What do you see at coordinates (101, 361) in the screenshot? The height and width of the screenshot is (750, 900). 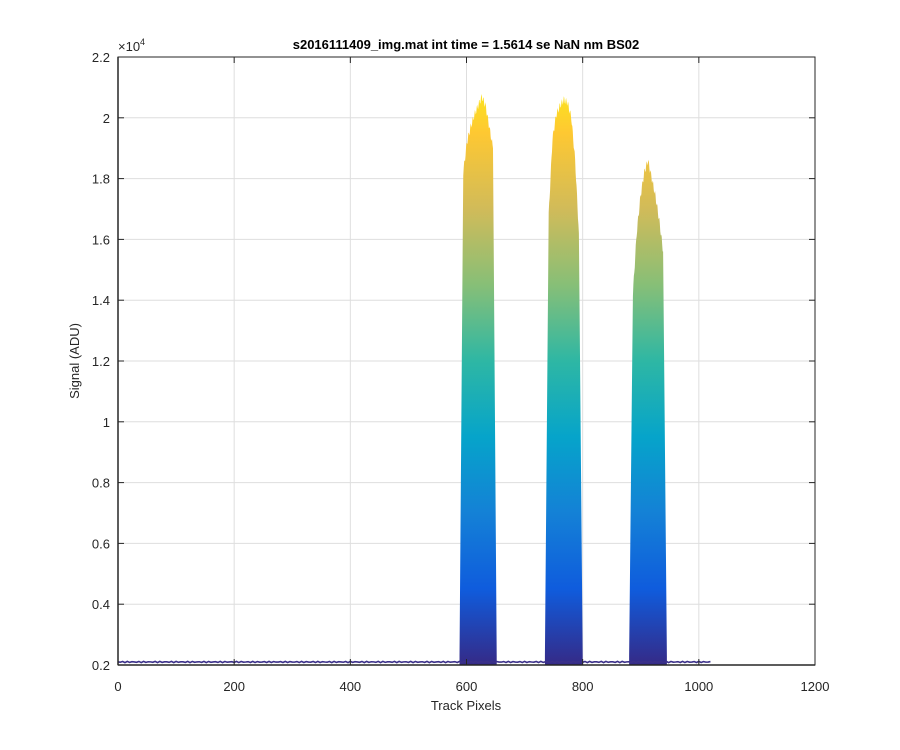 I see `y-tick-label: 1.2` at bounding box center [101, 361].